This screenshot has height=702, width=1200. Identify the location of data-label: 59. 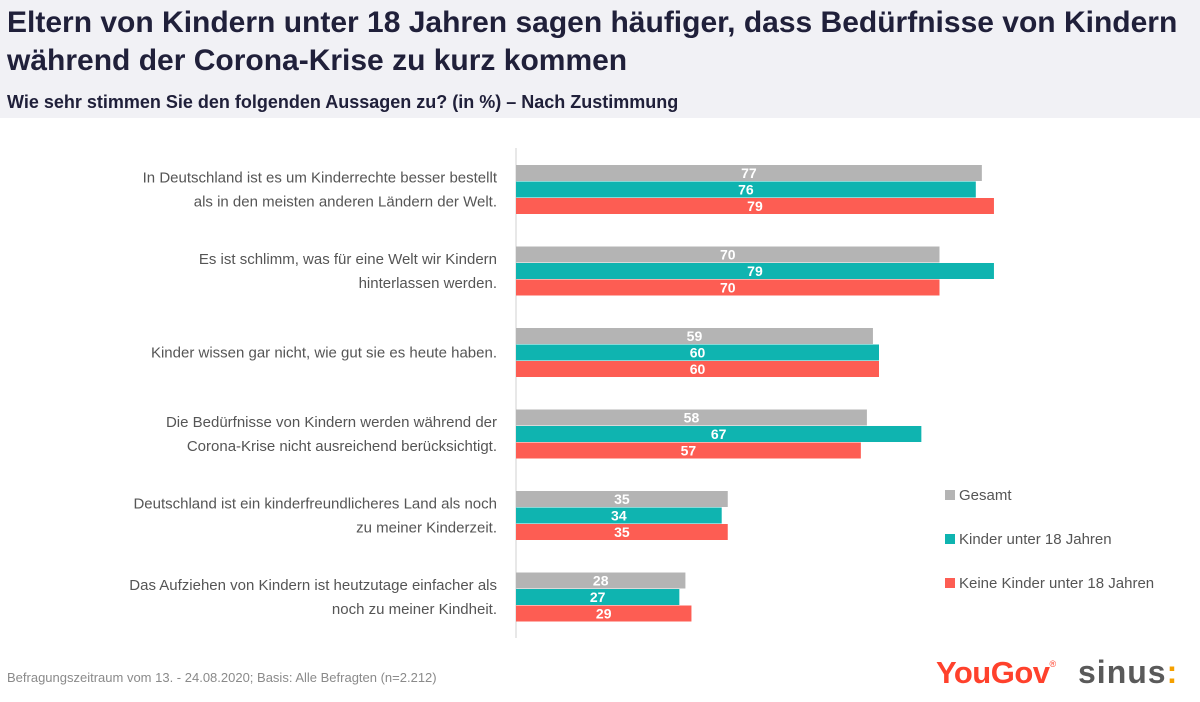
(695, 336).